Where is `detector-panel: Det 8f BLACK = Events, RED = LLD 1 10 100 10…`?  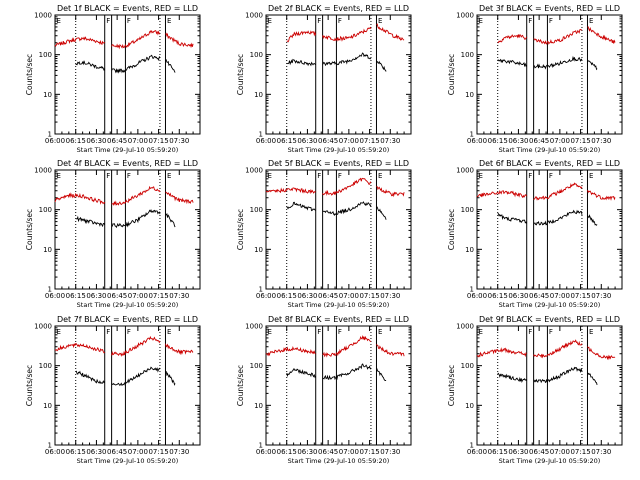
detector-panel: Det 8f BLACK = Events, RED = LLD 1 10 100 10… is located at coordinates (324, 390).